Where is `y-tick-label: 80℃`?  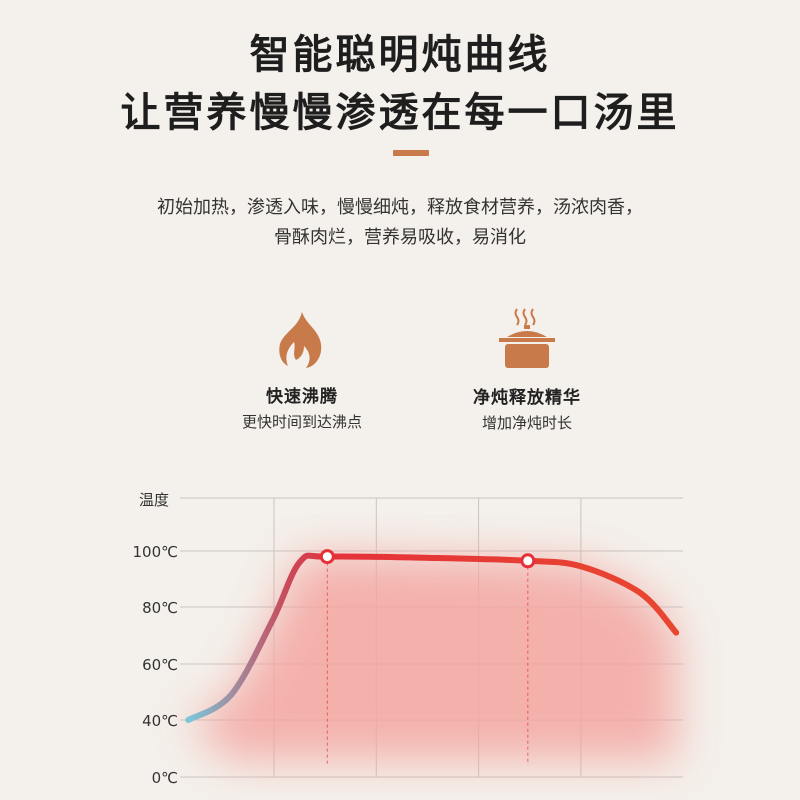
y-tick-label: 80℃ is located at coordinates (160, 608).